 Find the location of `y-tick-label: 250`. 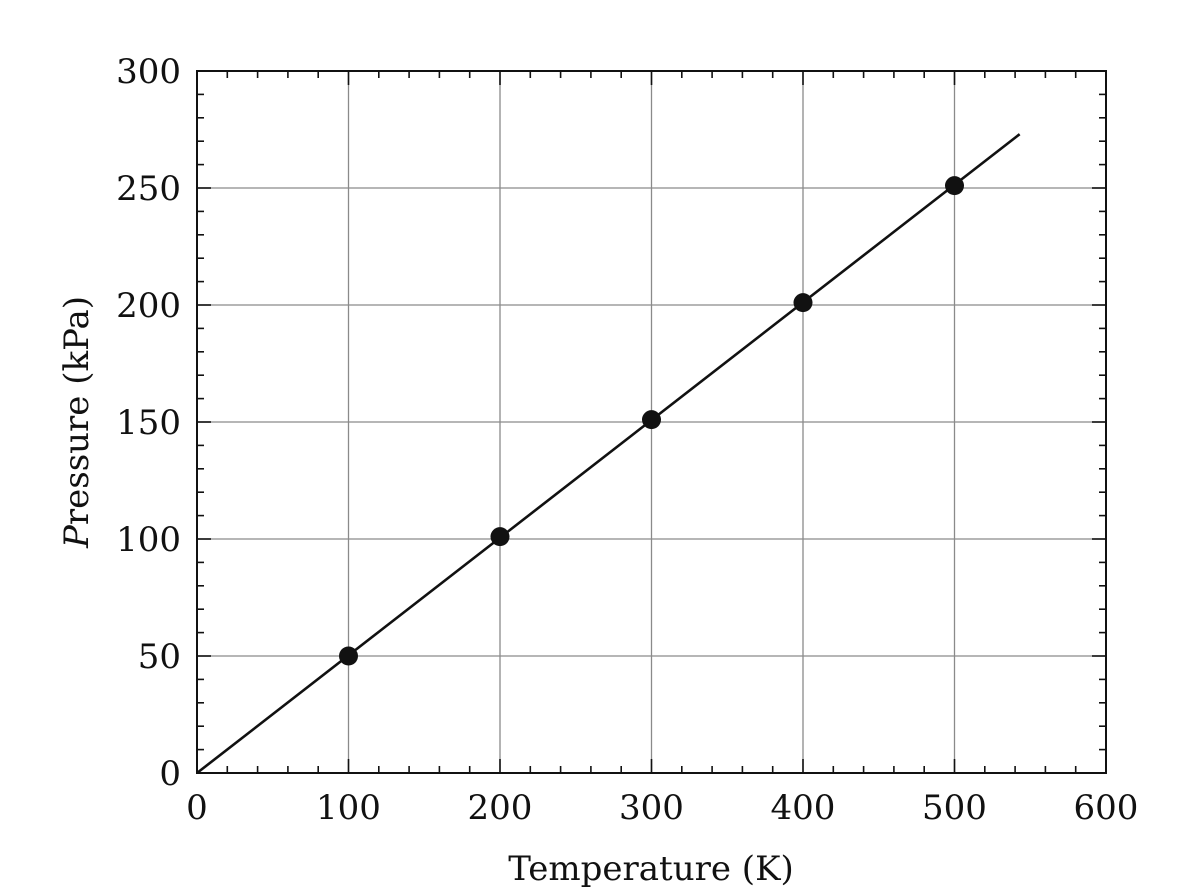

y-tick-label: 250 is located at coordinates (148, 189).